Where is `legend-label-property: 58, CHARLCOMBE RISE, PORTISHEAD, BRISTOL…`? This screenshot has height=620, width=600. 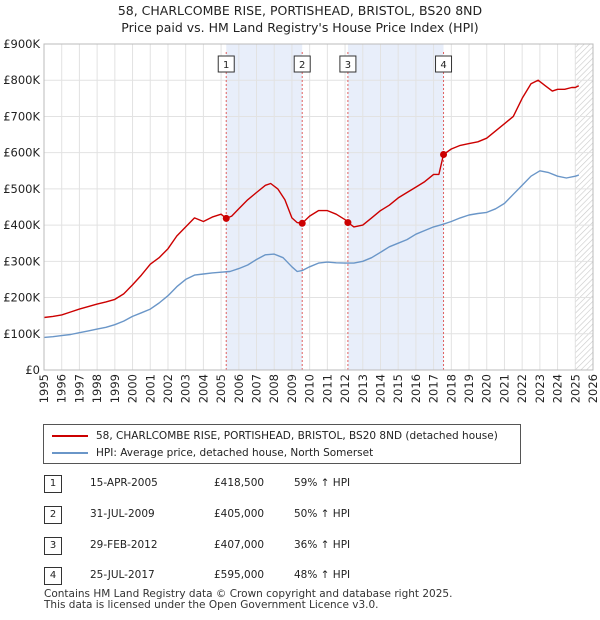 legend-label-property: 58, CHARLCOMBE RISE, PORTISHEAD, BRISTOL… is located at coordinates (297, 436).